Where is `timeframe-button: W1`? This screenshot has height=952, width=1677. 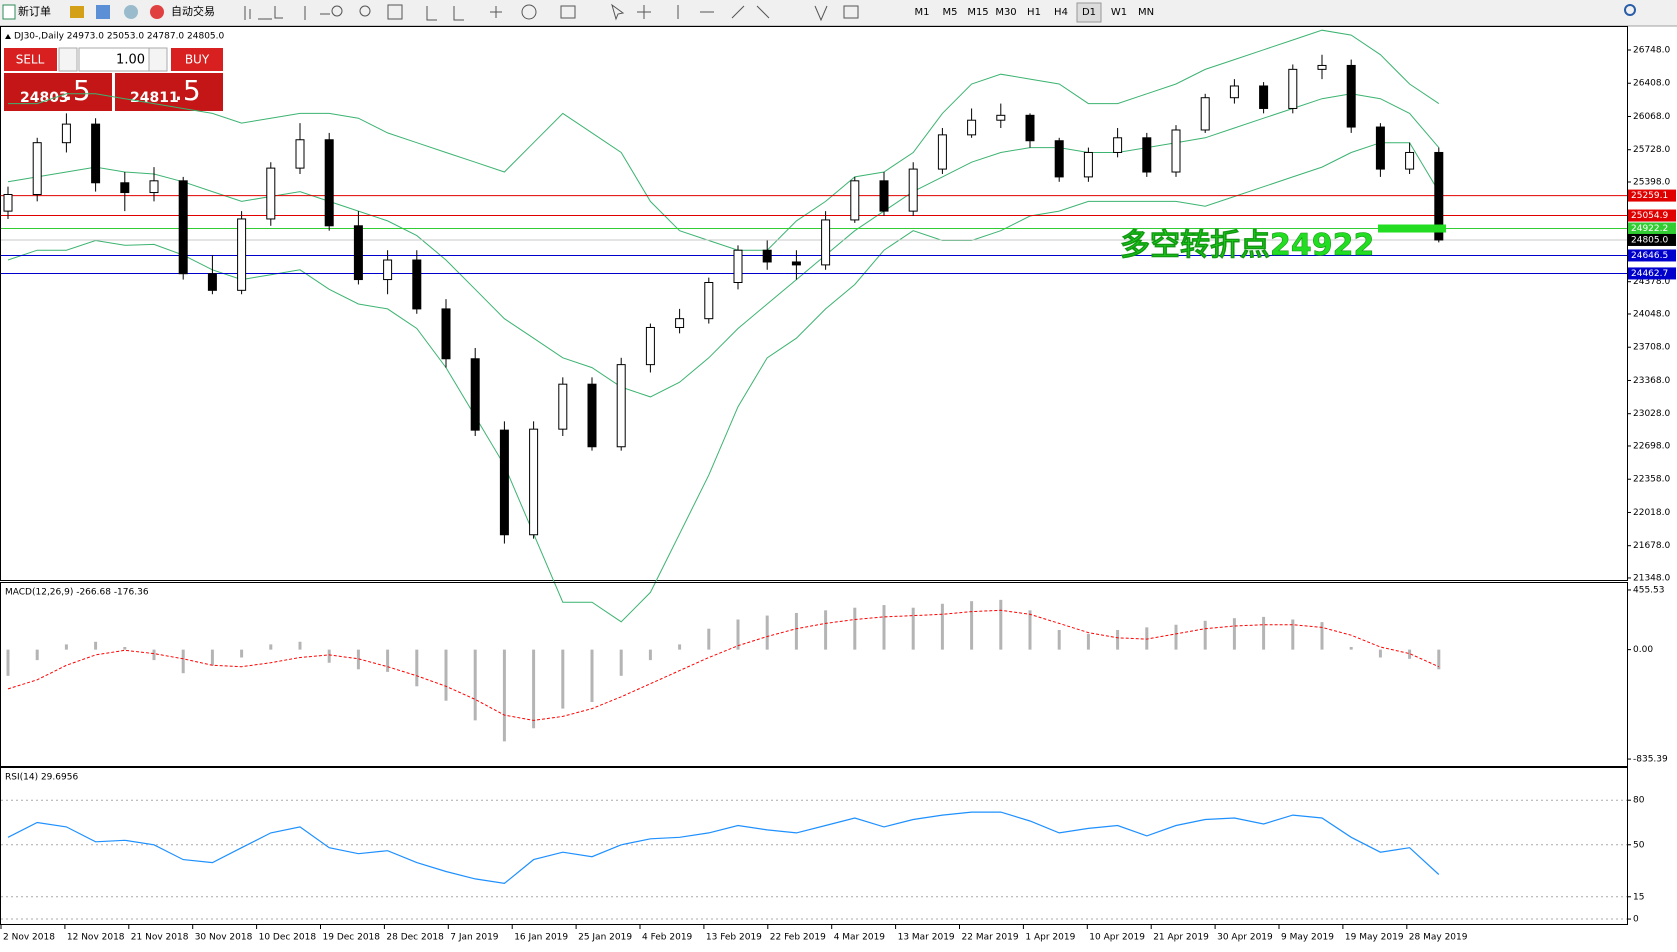 timeframe-button: W1 is located at coordinates (1119, 12).